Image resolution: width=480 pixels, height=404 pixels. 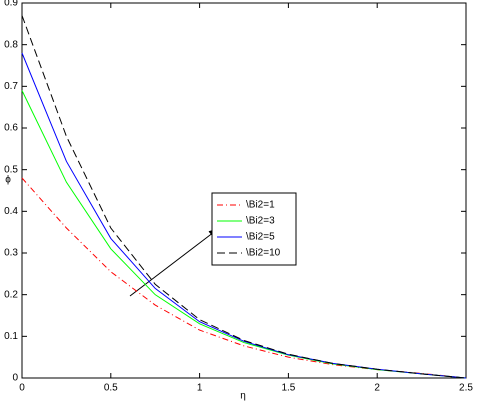 What do you see at coordinates (15, 378) in the screenshot?
I see `y-tick-label: 0` at bounding box center [15, 378].